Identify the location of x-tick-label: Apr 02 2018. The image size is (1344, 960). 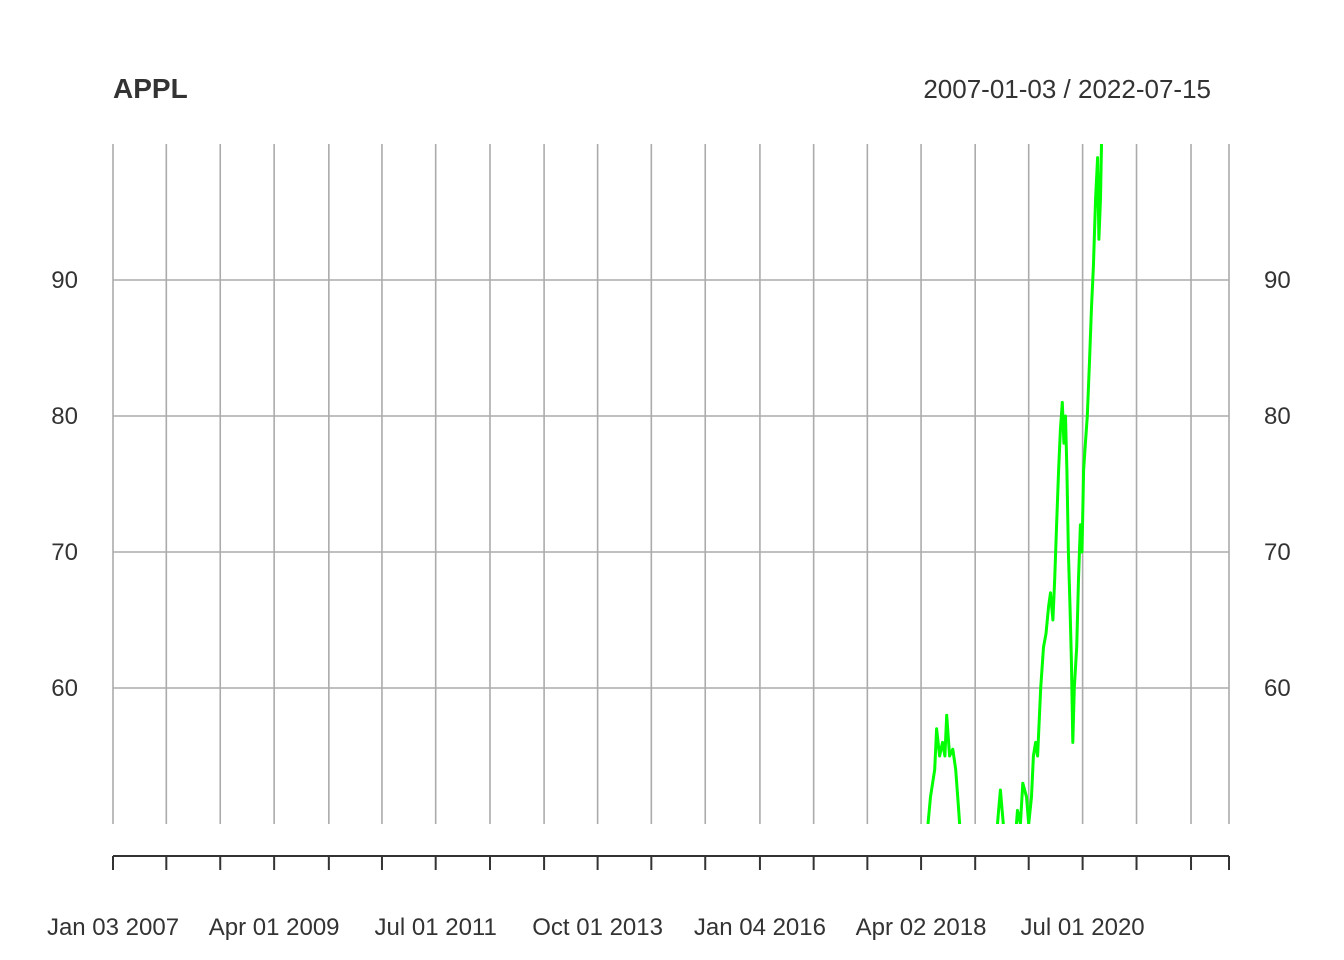
(921, 927).